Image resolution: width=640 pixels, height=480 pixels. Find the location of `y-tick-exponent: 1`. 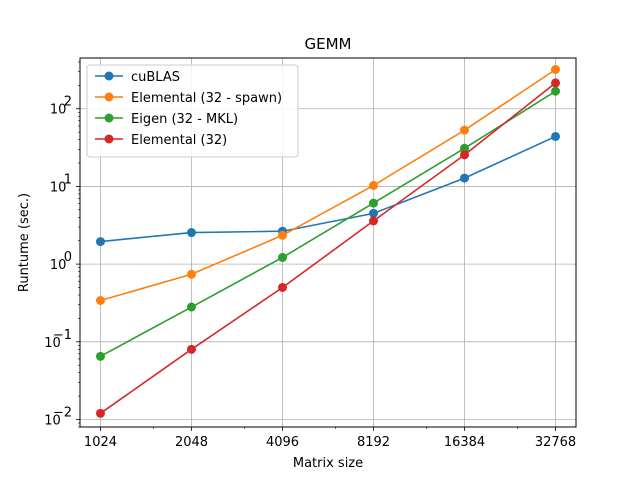

y-tick-exponent: 1 is located at coordinates (68, 179).